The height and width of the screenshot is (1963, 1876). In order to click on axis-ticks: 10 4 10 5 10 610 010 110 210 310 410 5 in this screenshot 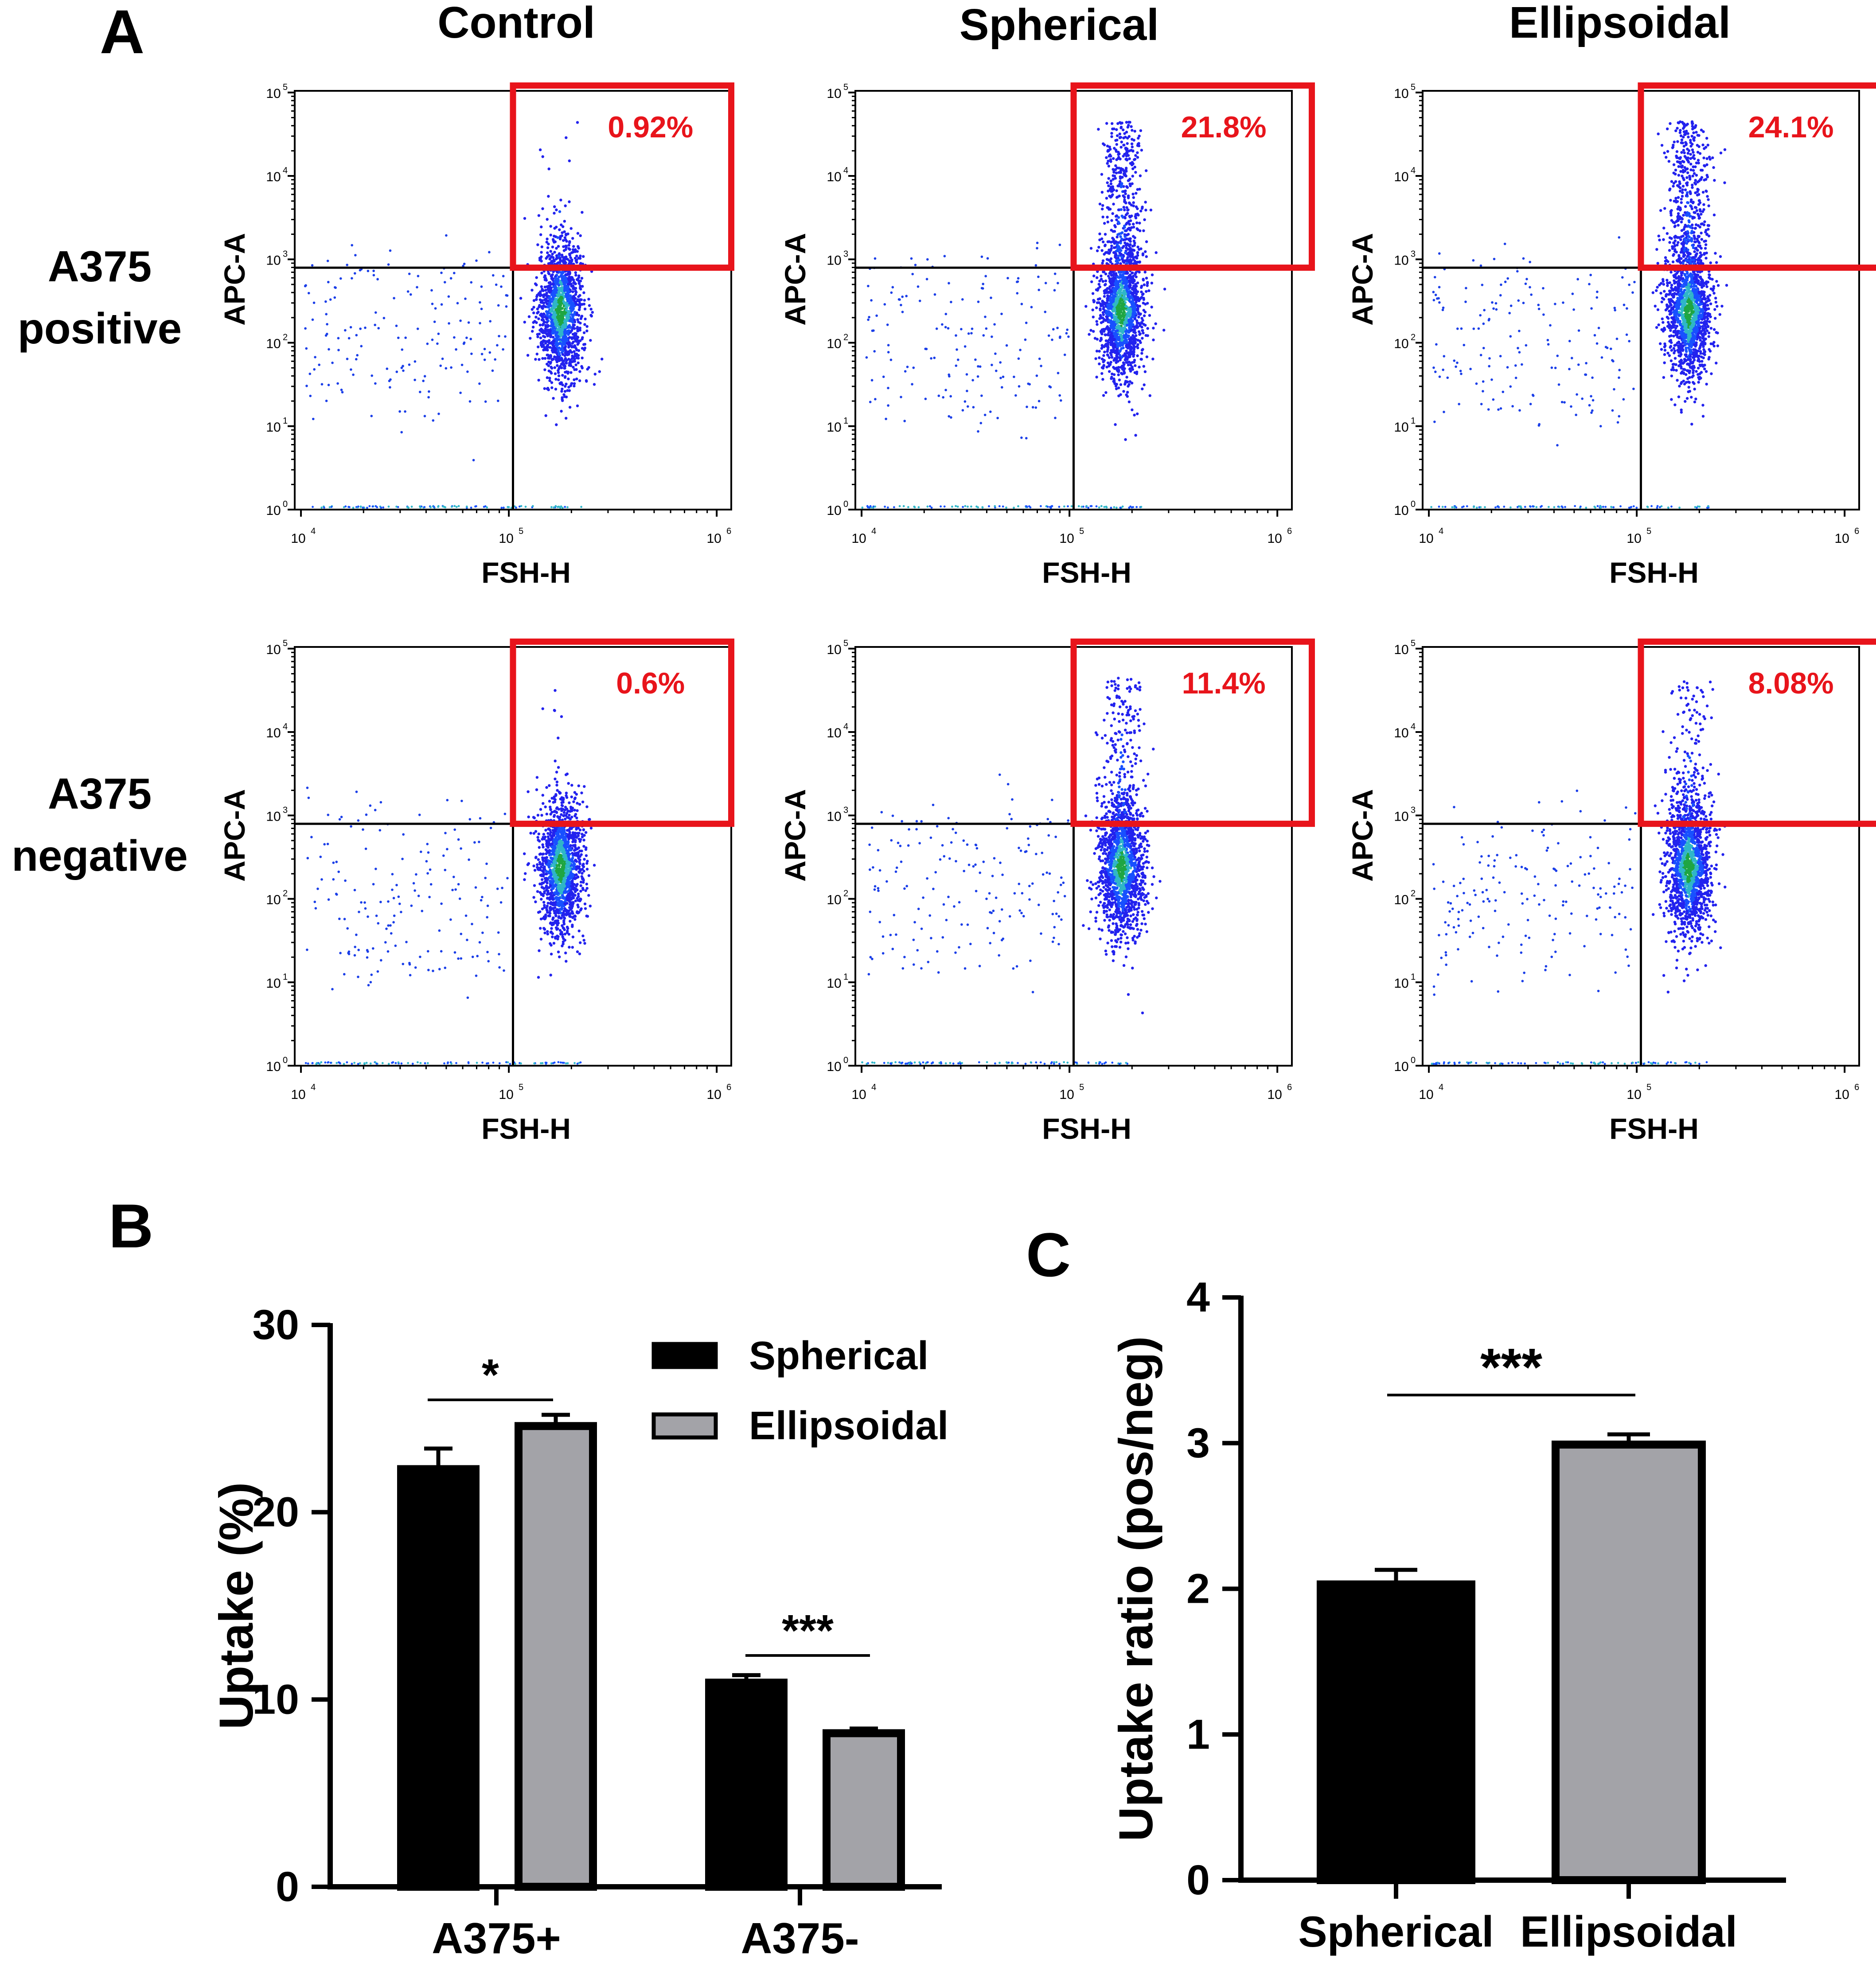, I will do `click(498, 314)`.